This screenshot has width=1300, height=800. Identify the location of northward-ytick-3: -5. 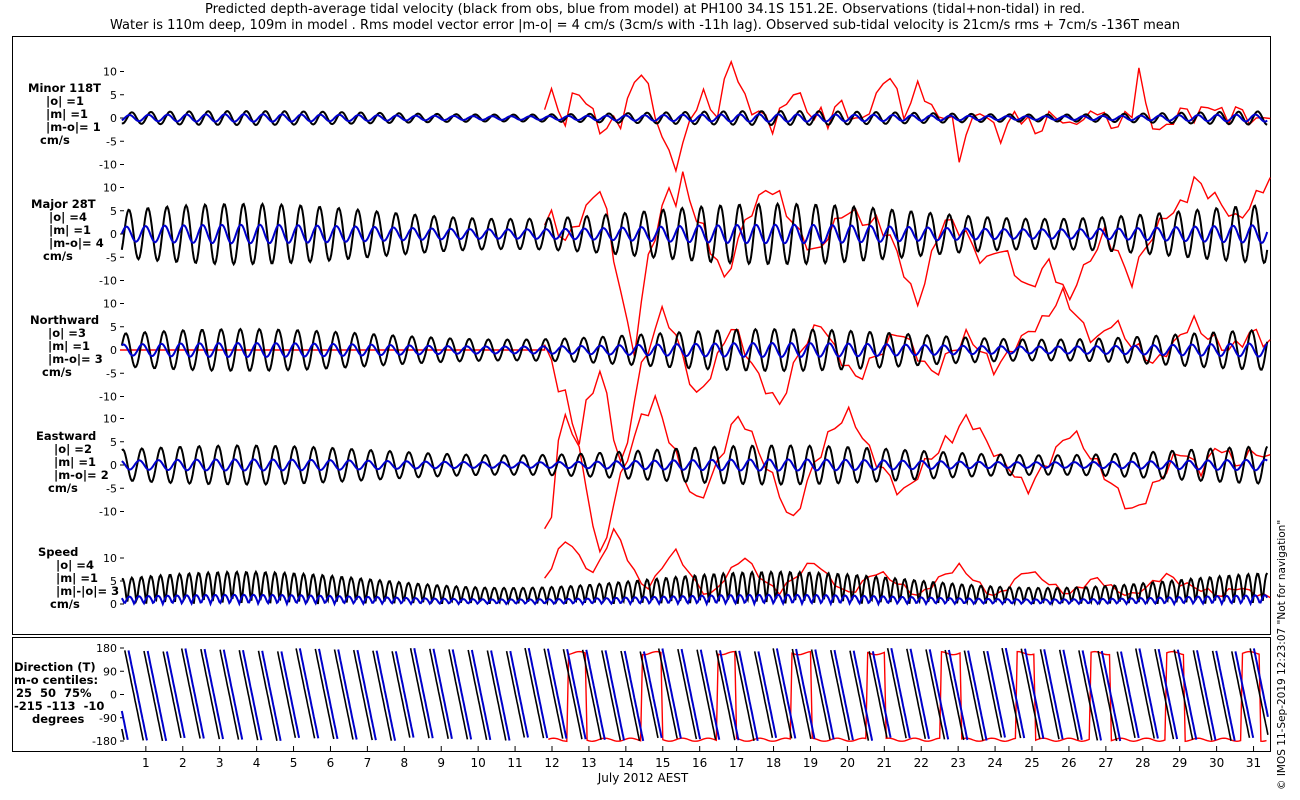
(111, 373).